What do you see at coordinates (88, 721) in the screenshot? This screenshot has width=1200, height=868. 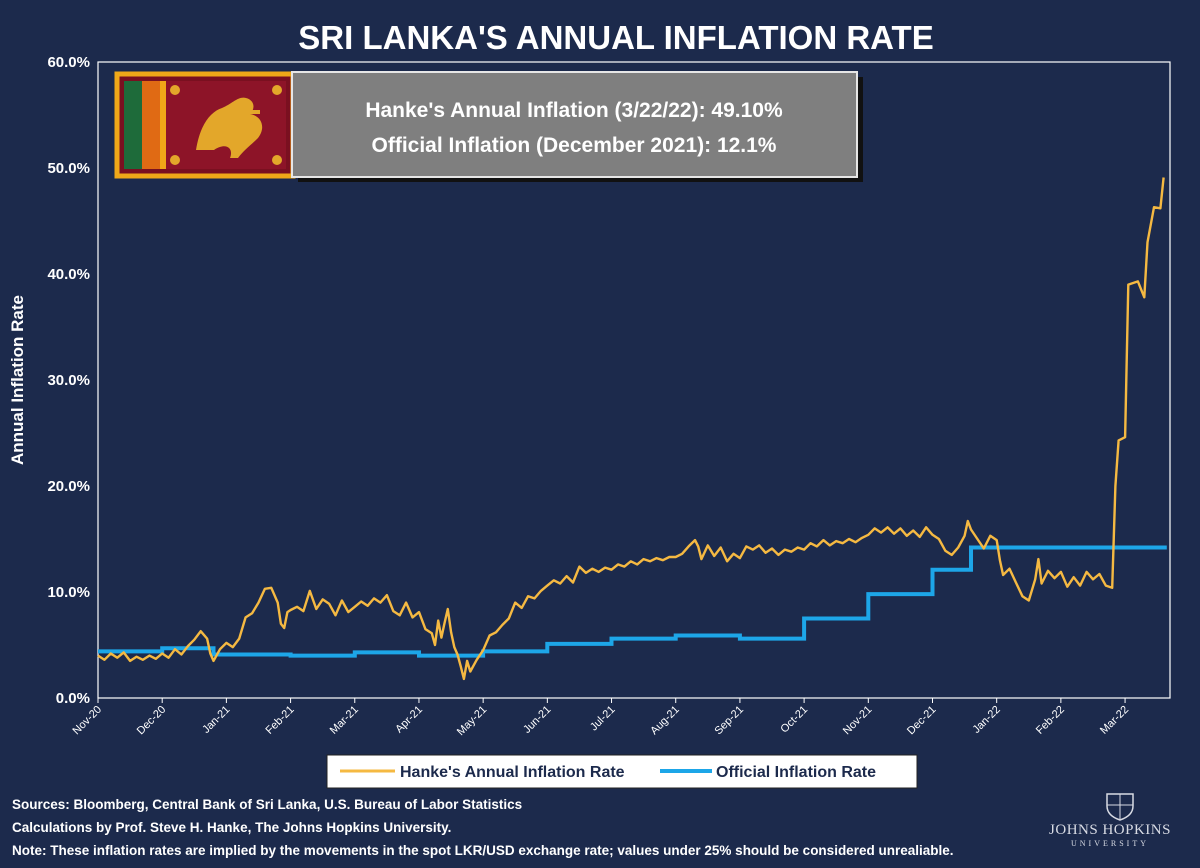 I see `x-tick-label: Nov-20` at bounding box center [88, 721].